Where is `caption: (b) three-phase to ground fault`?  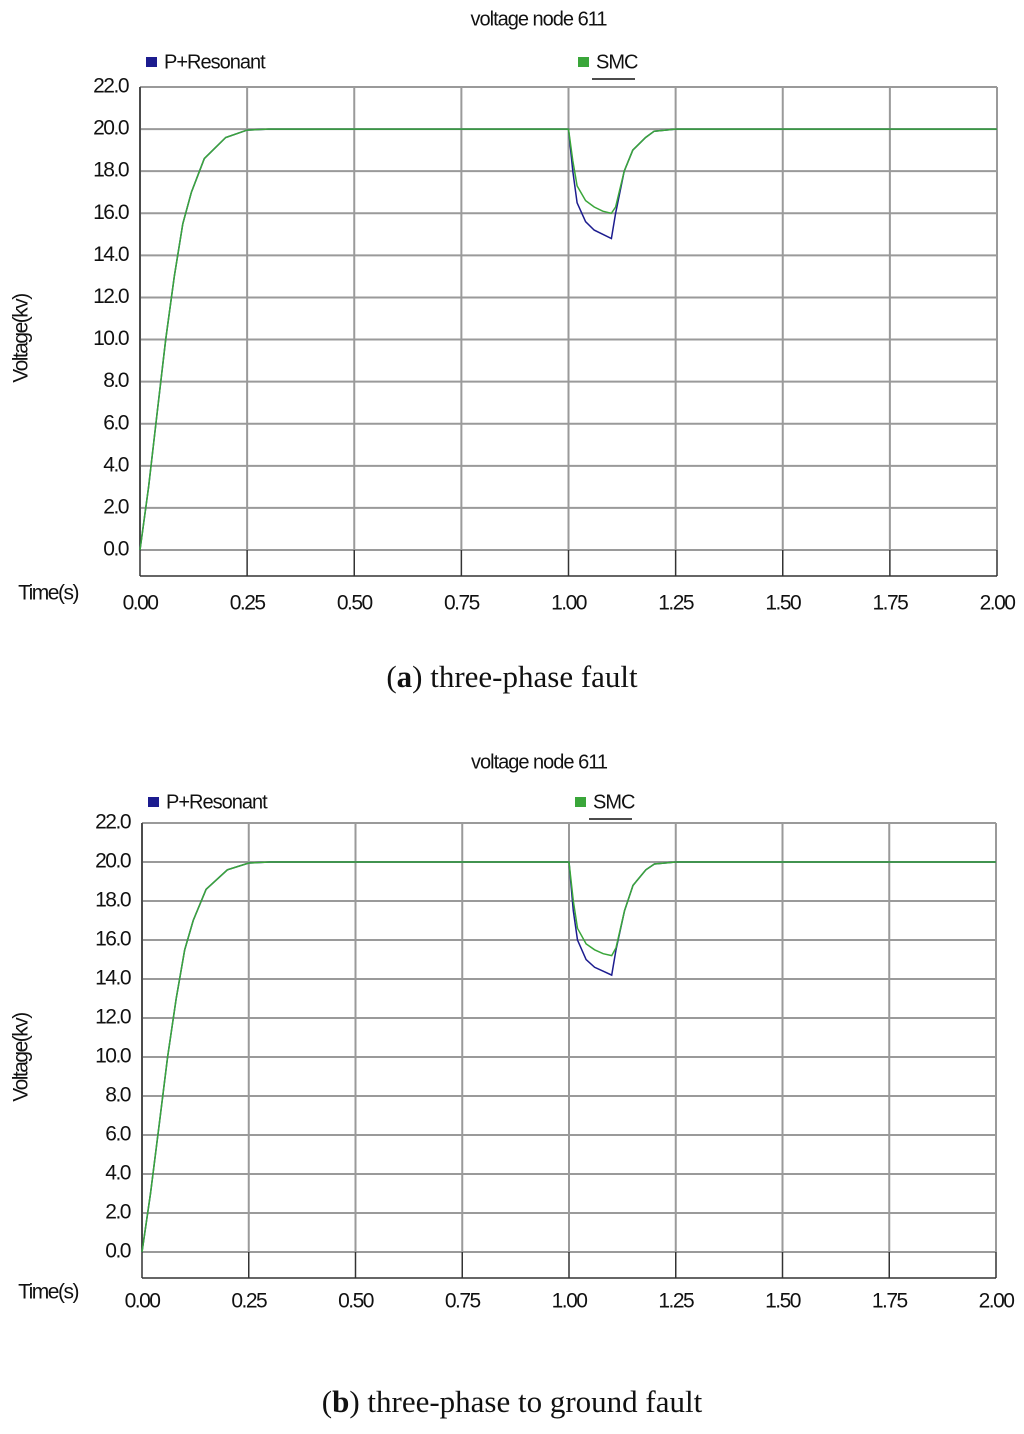 caption: (b) three-phase to ground fault is located at coordinates (512, 1401).